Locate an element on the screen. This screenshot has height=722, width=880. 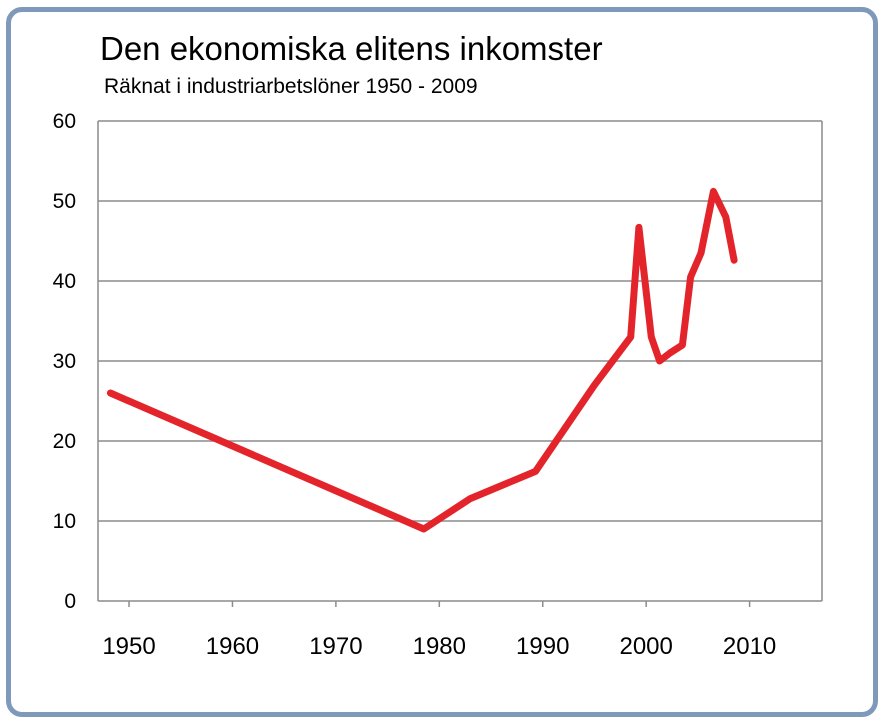
y-tick-label: 30 is located at coordinates (64, 361).